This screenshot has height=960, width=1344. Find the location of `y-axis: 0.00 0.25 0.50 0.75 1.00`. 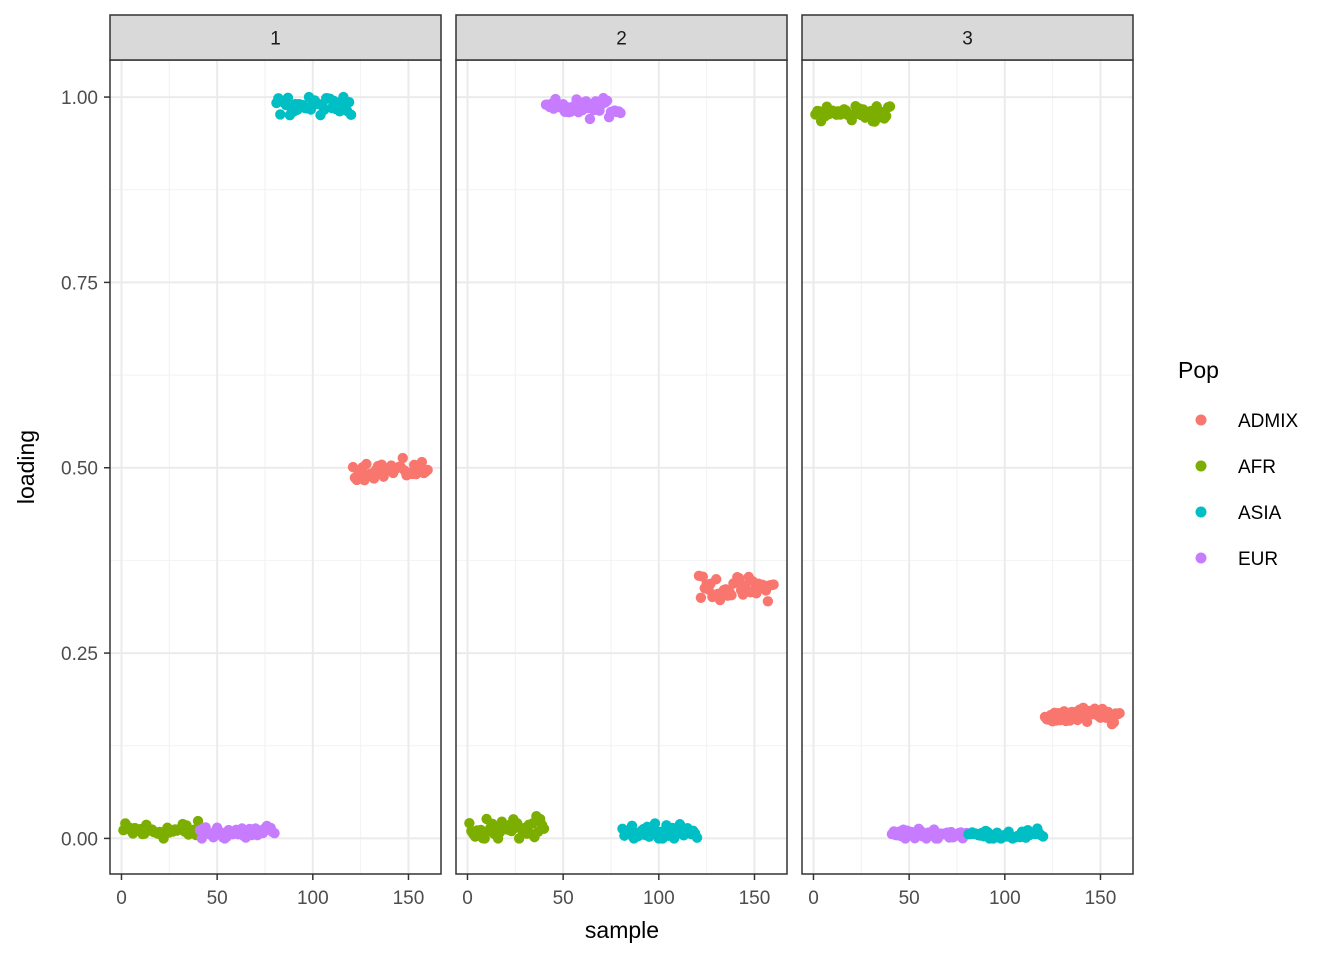

y-axis: 0.00 0.25 0.50 0.75 1.00 is located at coordinates (85, 469).